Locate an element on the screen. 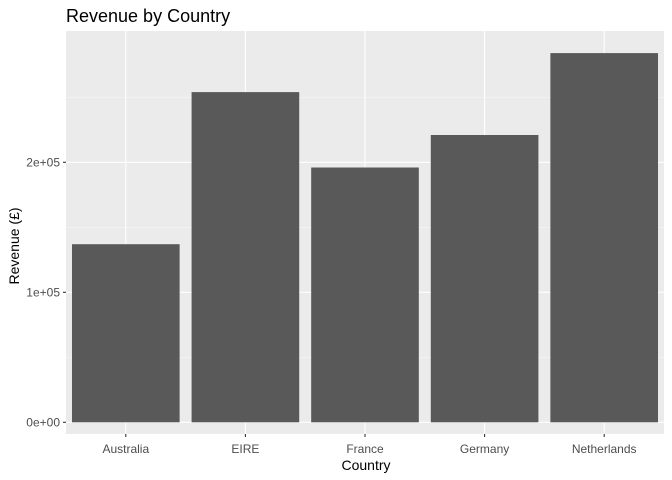 This screenshot has width=672, height=480. x-axis: Australia EIRE France Germany Netherlands is located at coordinates (369, 445).